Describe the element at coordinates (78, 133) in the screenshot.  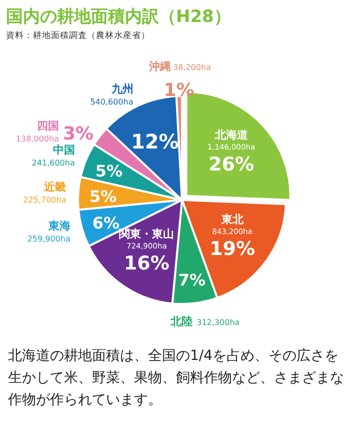
I see `text: 3%` at that location.